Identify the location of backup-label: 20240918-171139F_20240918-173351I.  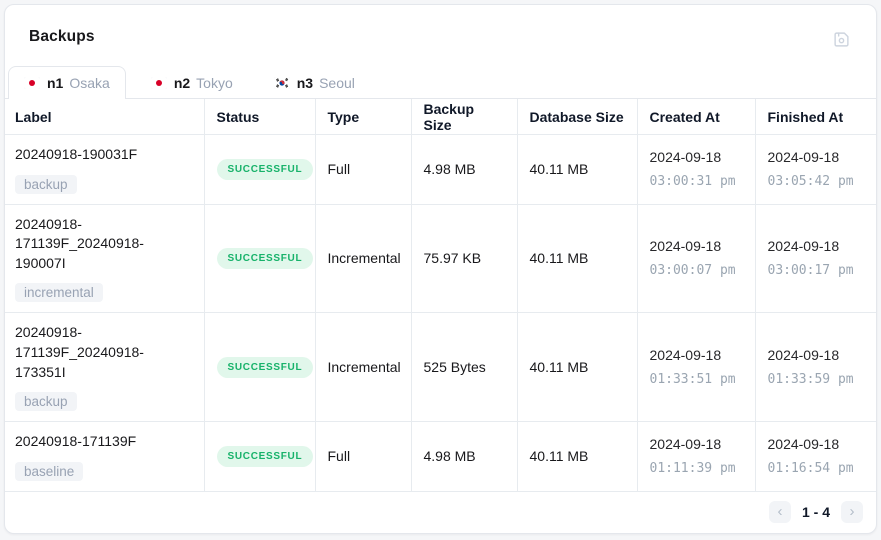
(79, 352).